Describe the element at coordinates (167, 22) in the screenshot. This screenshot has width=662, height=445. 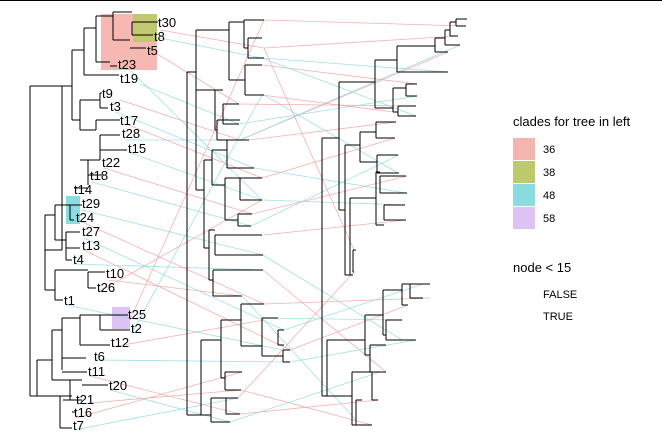
I see `tip-label: t30` at that location.